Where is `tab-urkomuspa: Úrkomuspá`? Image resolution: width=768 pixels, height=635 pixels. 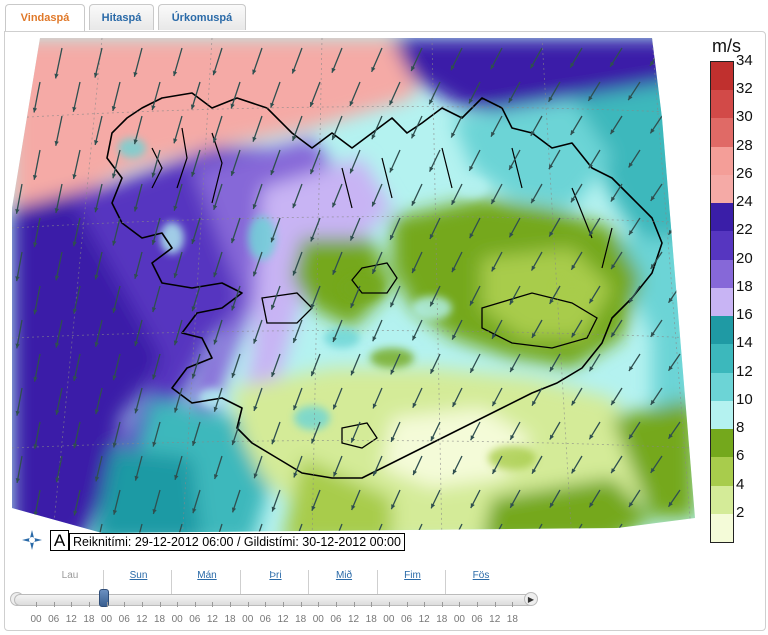 tab-urkomuspa: Úrkomuspá is located at coordinates (202, 17).